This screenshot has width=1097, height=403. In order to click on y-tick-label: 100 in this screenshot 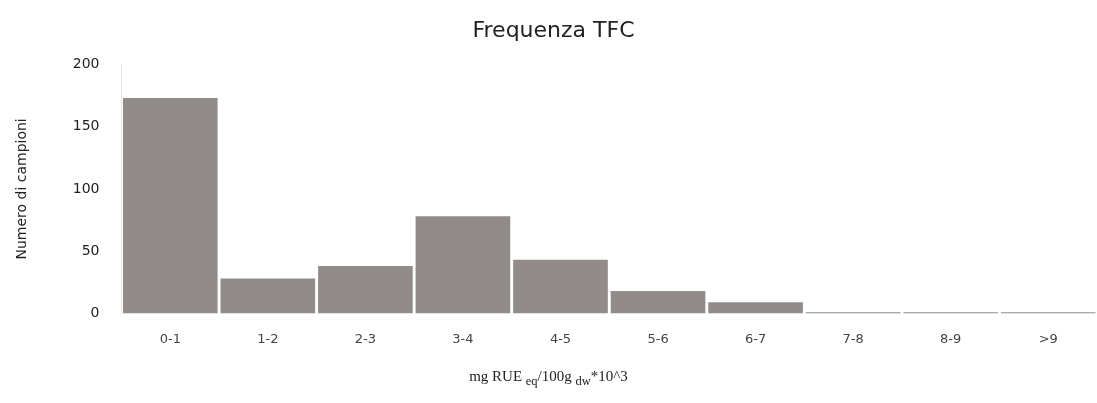, I will do `click(86, 187)`.